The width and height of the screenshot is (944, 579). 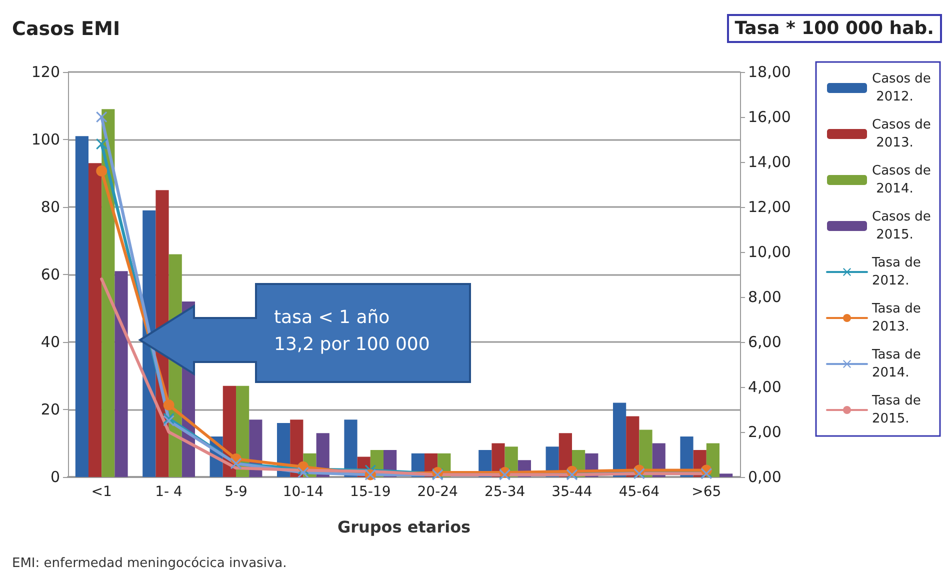 I want to click on legend-label: Tasa de 2013., so click(x=898, y=318).